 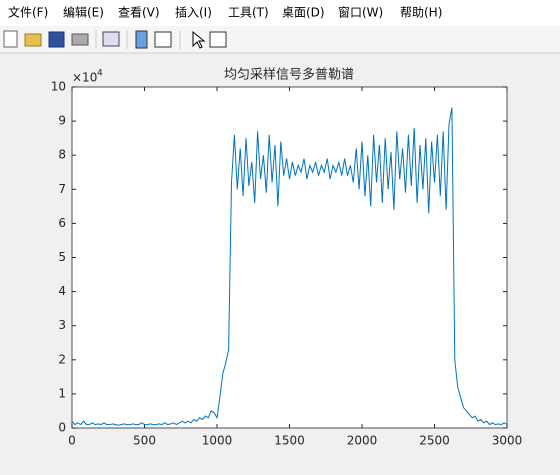 What do you see at coordinates (72, 441) in the screenshot?
I see `x-tick-label: 0` at bounding box center [72, 441].